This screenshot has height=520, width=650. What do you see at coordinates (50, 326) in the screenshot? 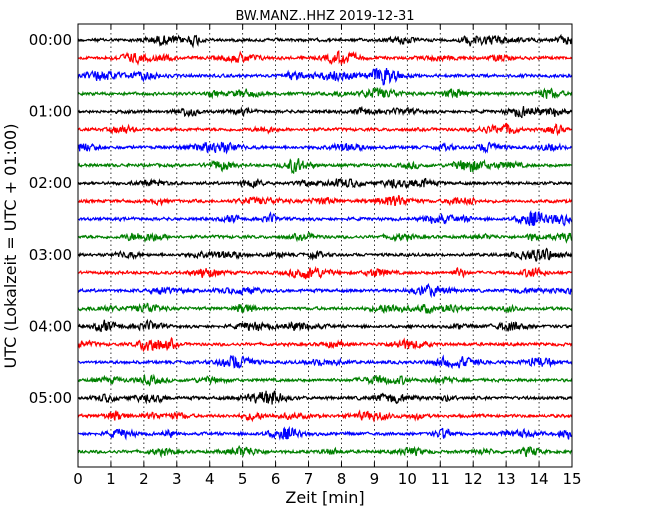
I see `y-tick-label: 04:00` at bounding box center [50, 326].